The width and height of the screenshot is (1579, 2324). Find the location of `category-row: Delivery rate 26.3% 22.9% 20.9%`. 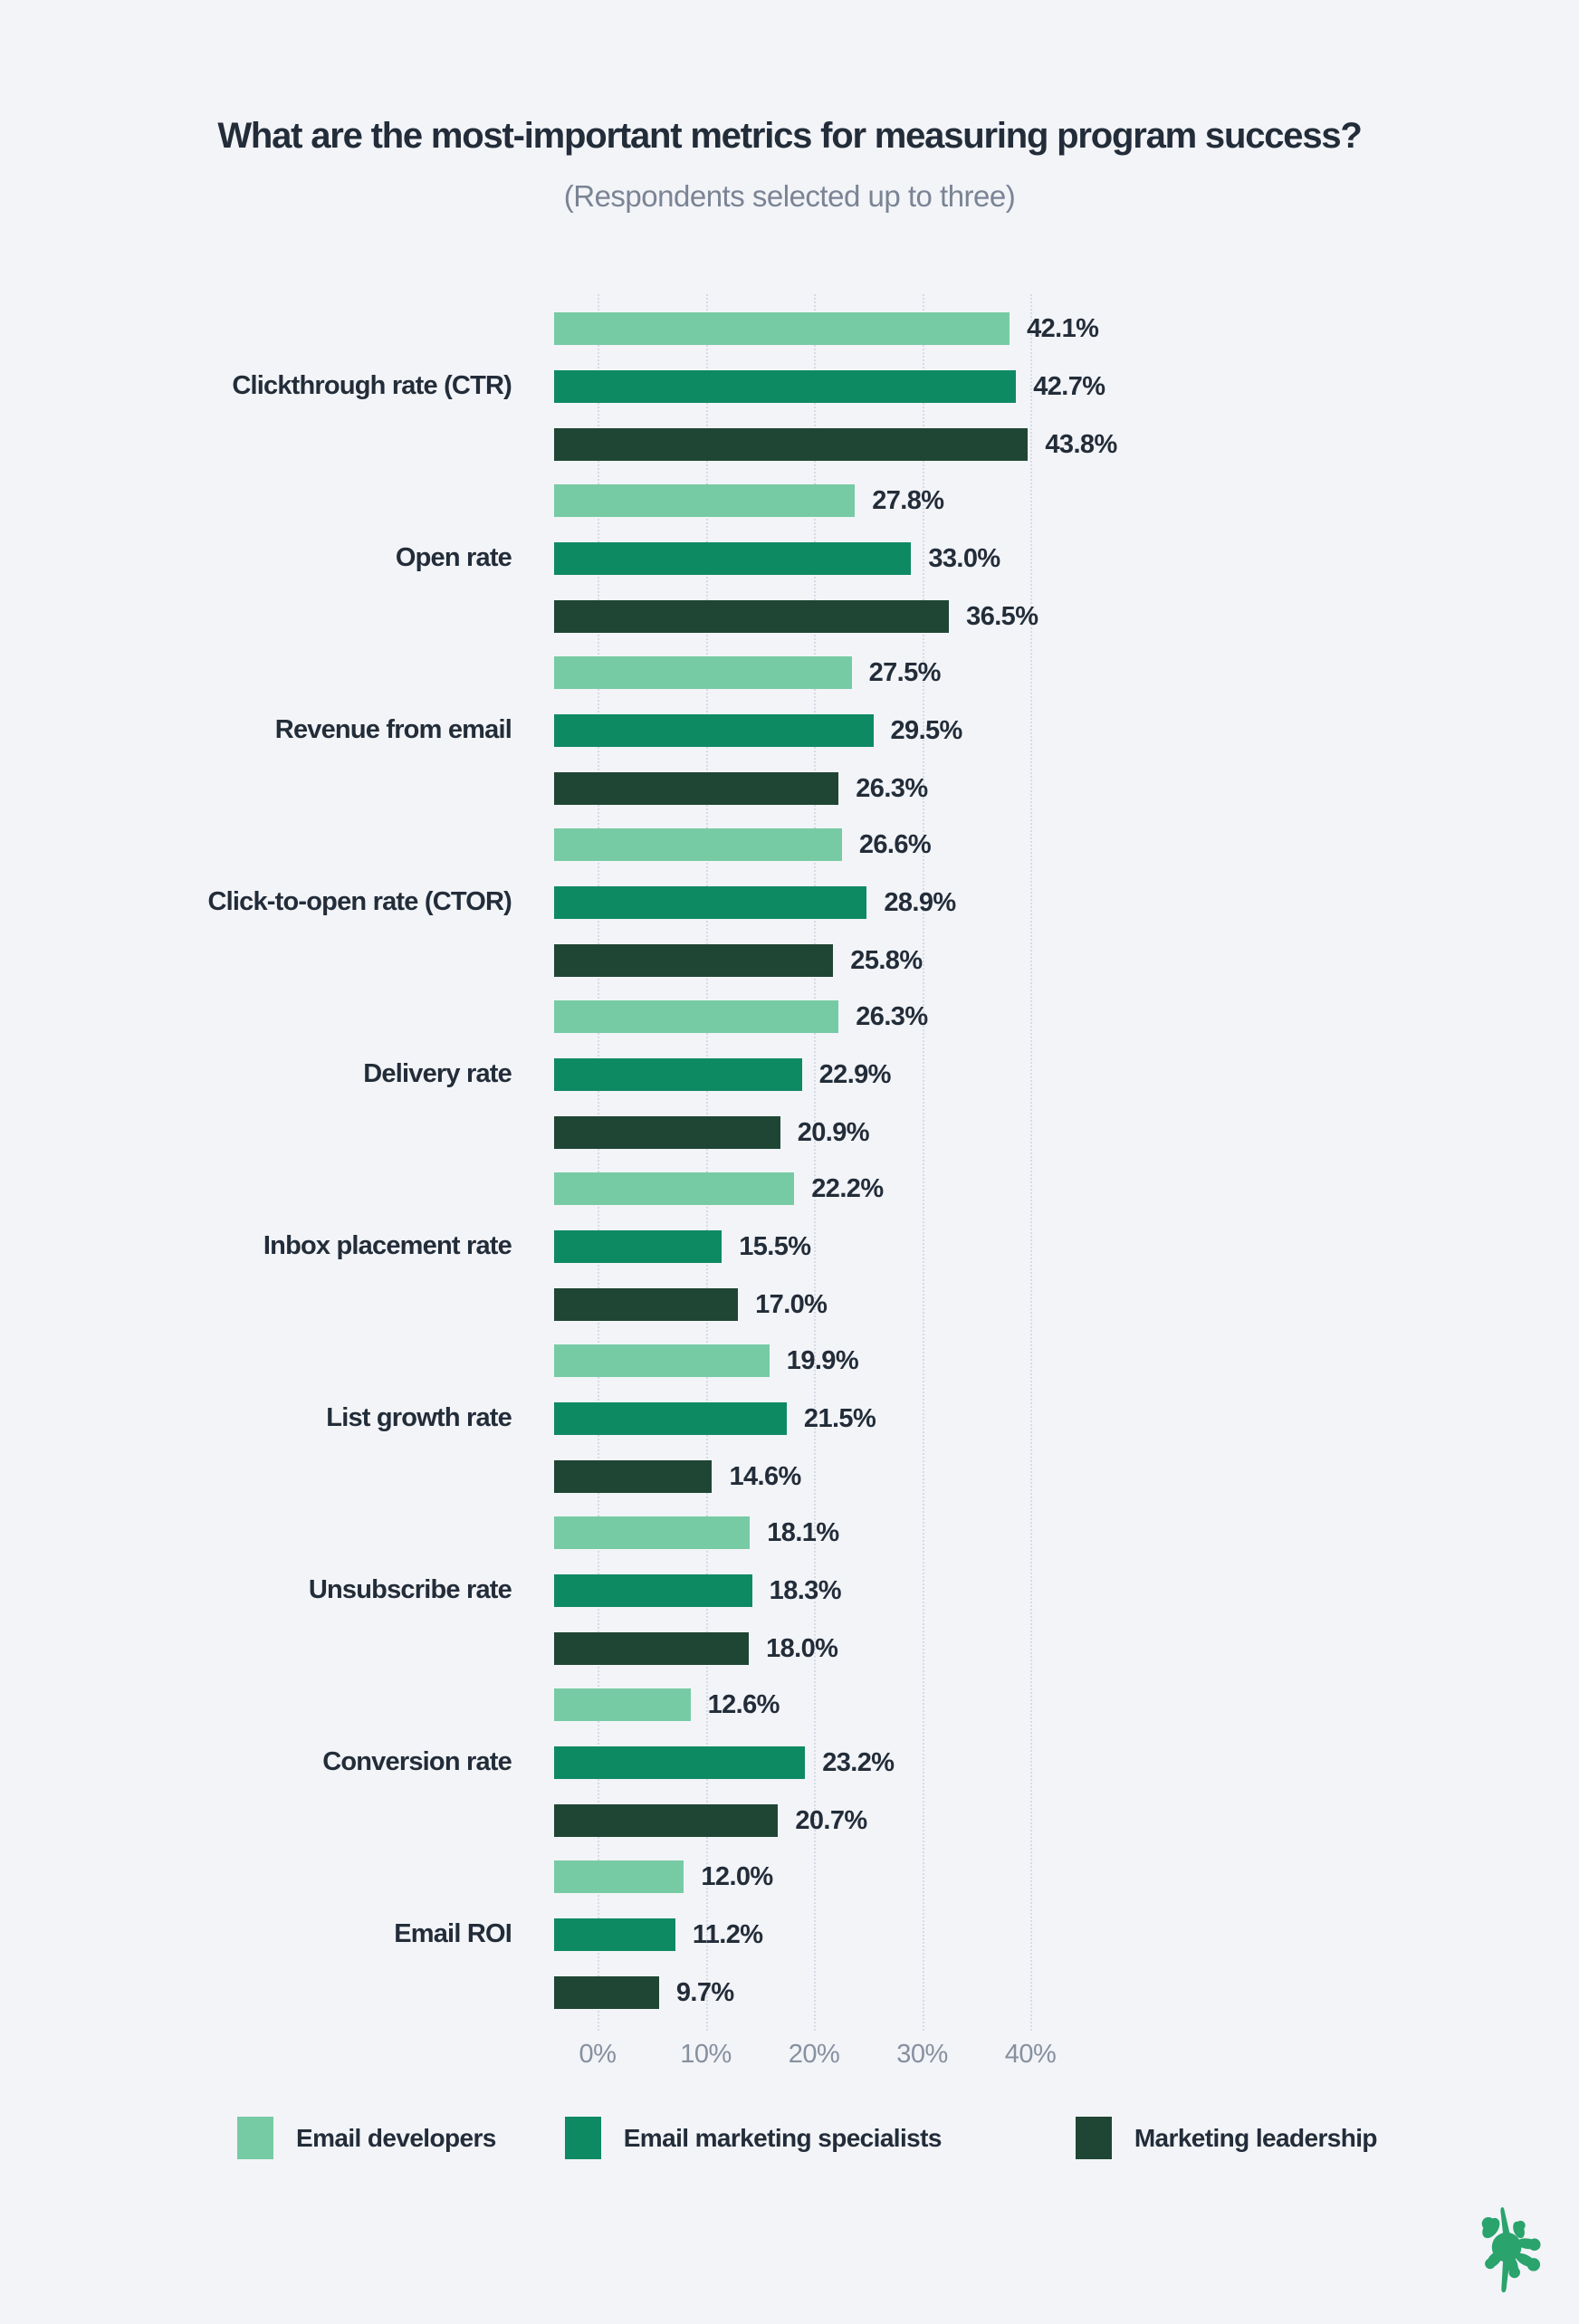

category-row: Delivery rate 26.3% 22.9% 20.9% is located at coordinates (789, 1074).